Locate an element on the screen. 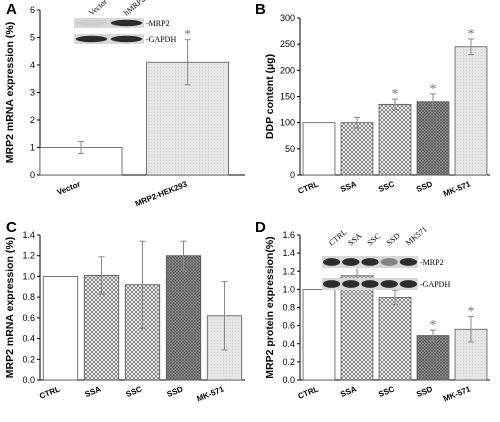  panel-label: B is located at coordinates (260, 9).